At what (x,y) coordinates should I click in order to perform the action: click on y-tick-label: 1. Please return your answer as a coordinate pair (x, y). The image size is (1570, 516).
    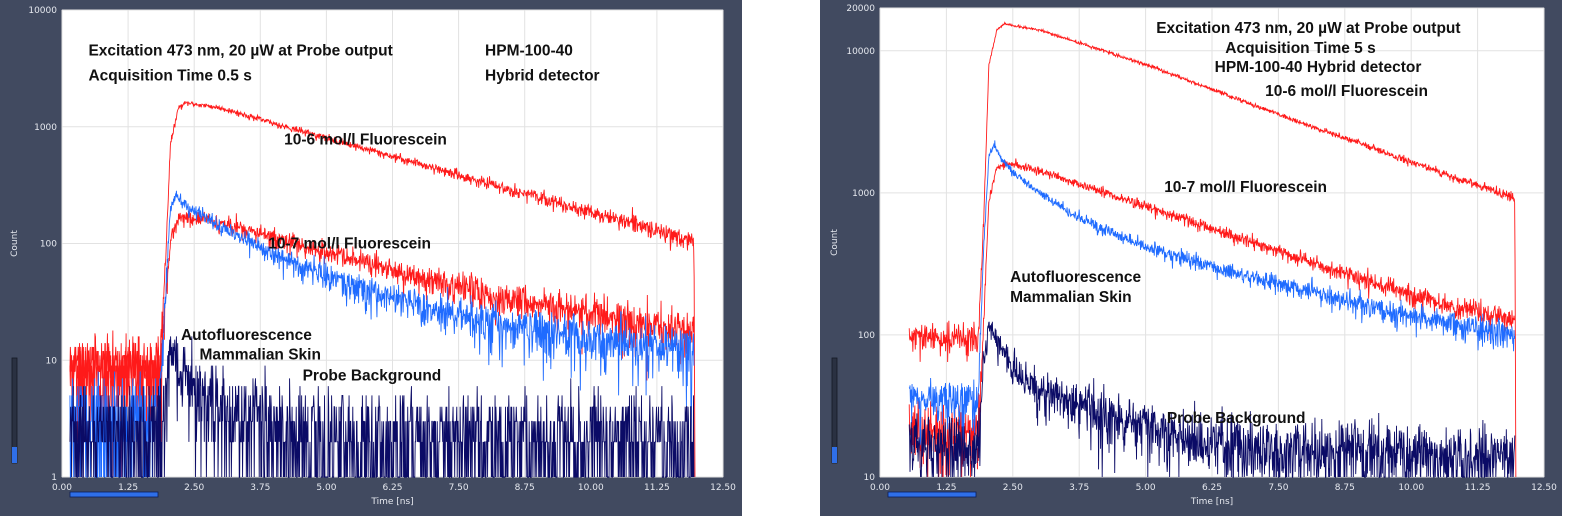
    Looking at the image, I should click on (54, 478).